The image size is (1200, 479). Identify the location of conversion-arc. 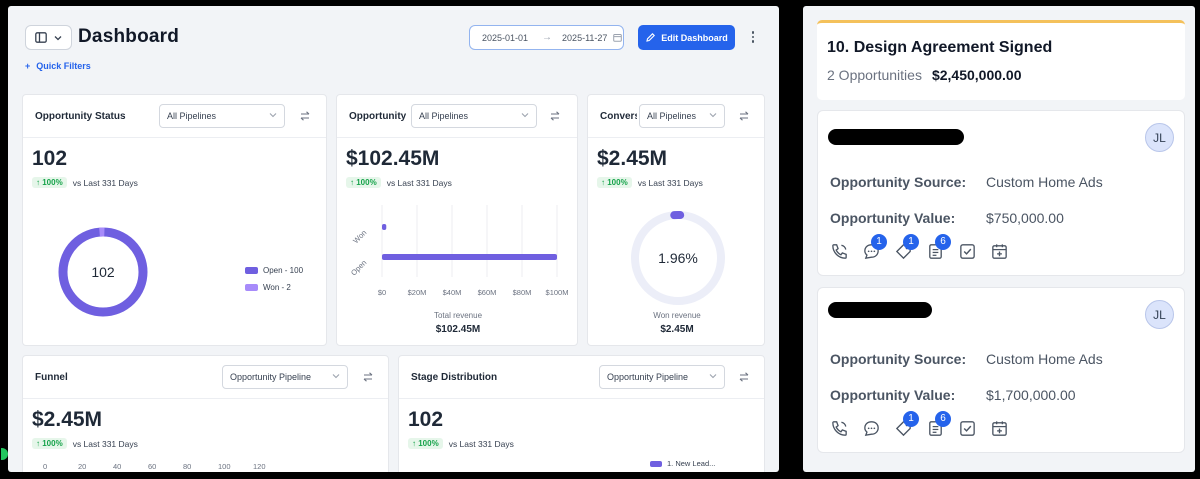
(678, 258).